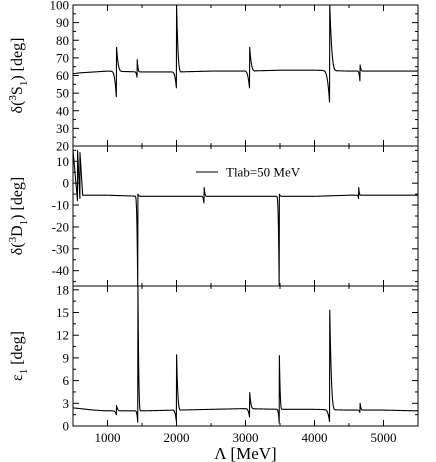 The height and width of the screenshot is (462, 436). I want to click on y-tick-label: 12, so click(62, 335).